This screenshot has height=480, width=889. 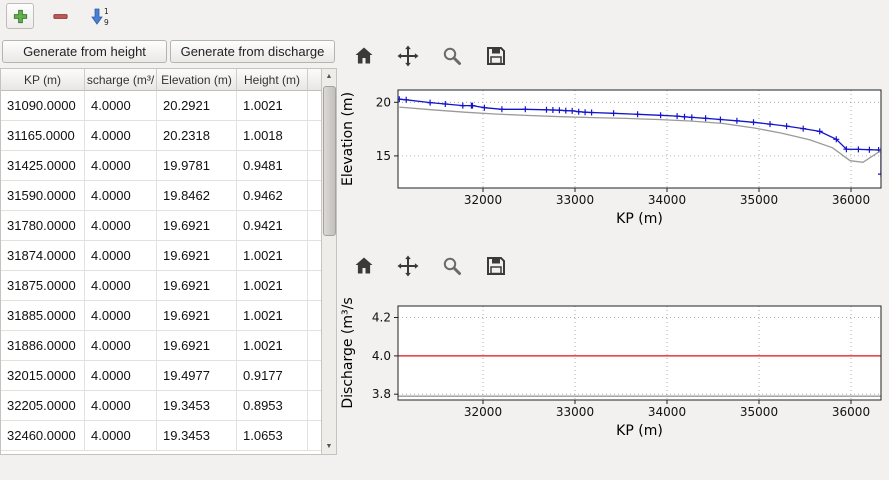 I want to click on table-cell: 20.2318, so click(x=197, y=136).